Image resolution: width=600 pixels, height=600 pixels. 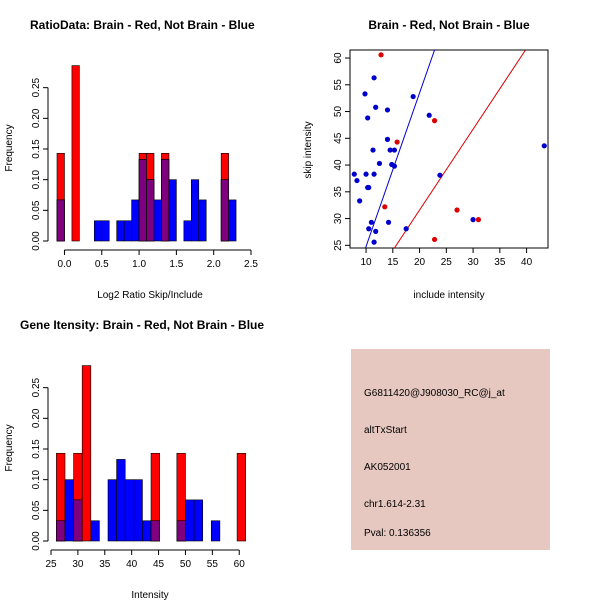 What do you see at coordinates (9, 447) in the screenshot?
I see `intensity-histogram-ylabel: Frequency` at bounding box center [9, 447].